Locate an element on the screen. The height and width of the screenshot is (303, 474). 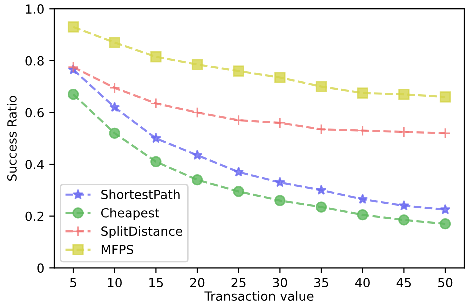
y-tick-label: 0.2 is located at coordinates (35, 217).